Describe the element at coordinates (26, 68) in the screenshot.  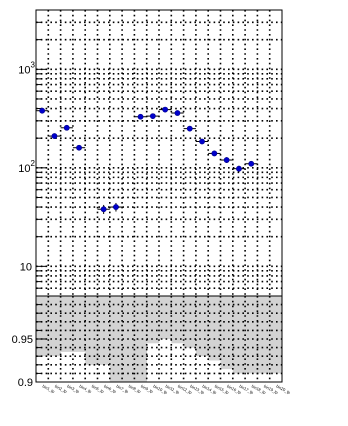
I see `main-y-tick-label: 10³` at that location.